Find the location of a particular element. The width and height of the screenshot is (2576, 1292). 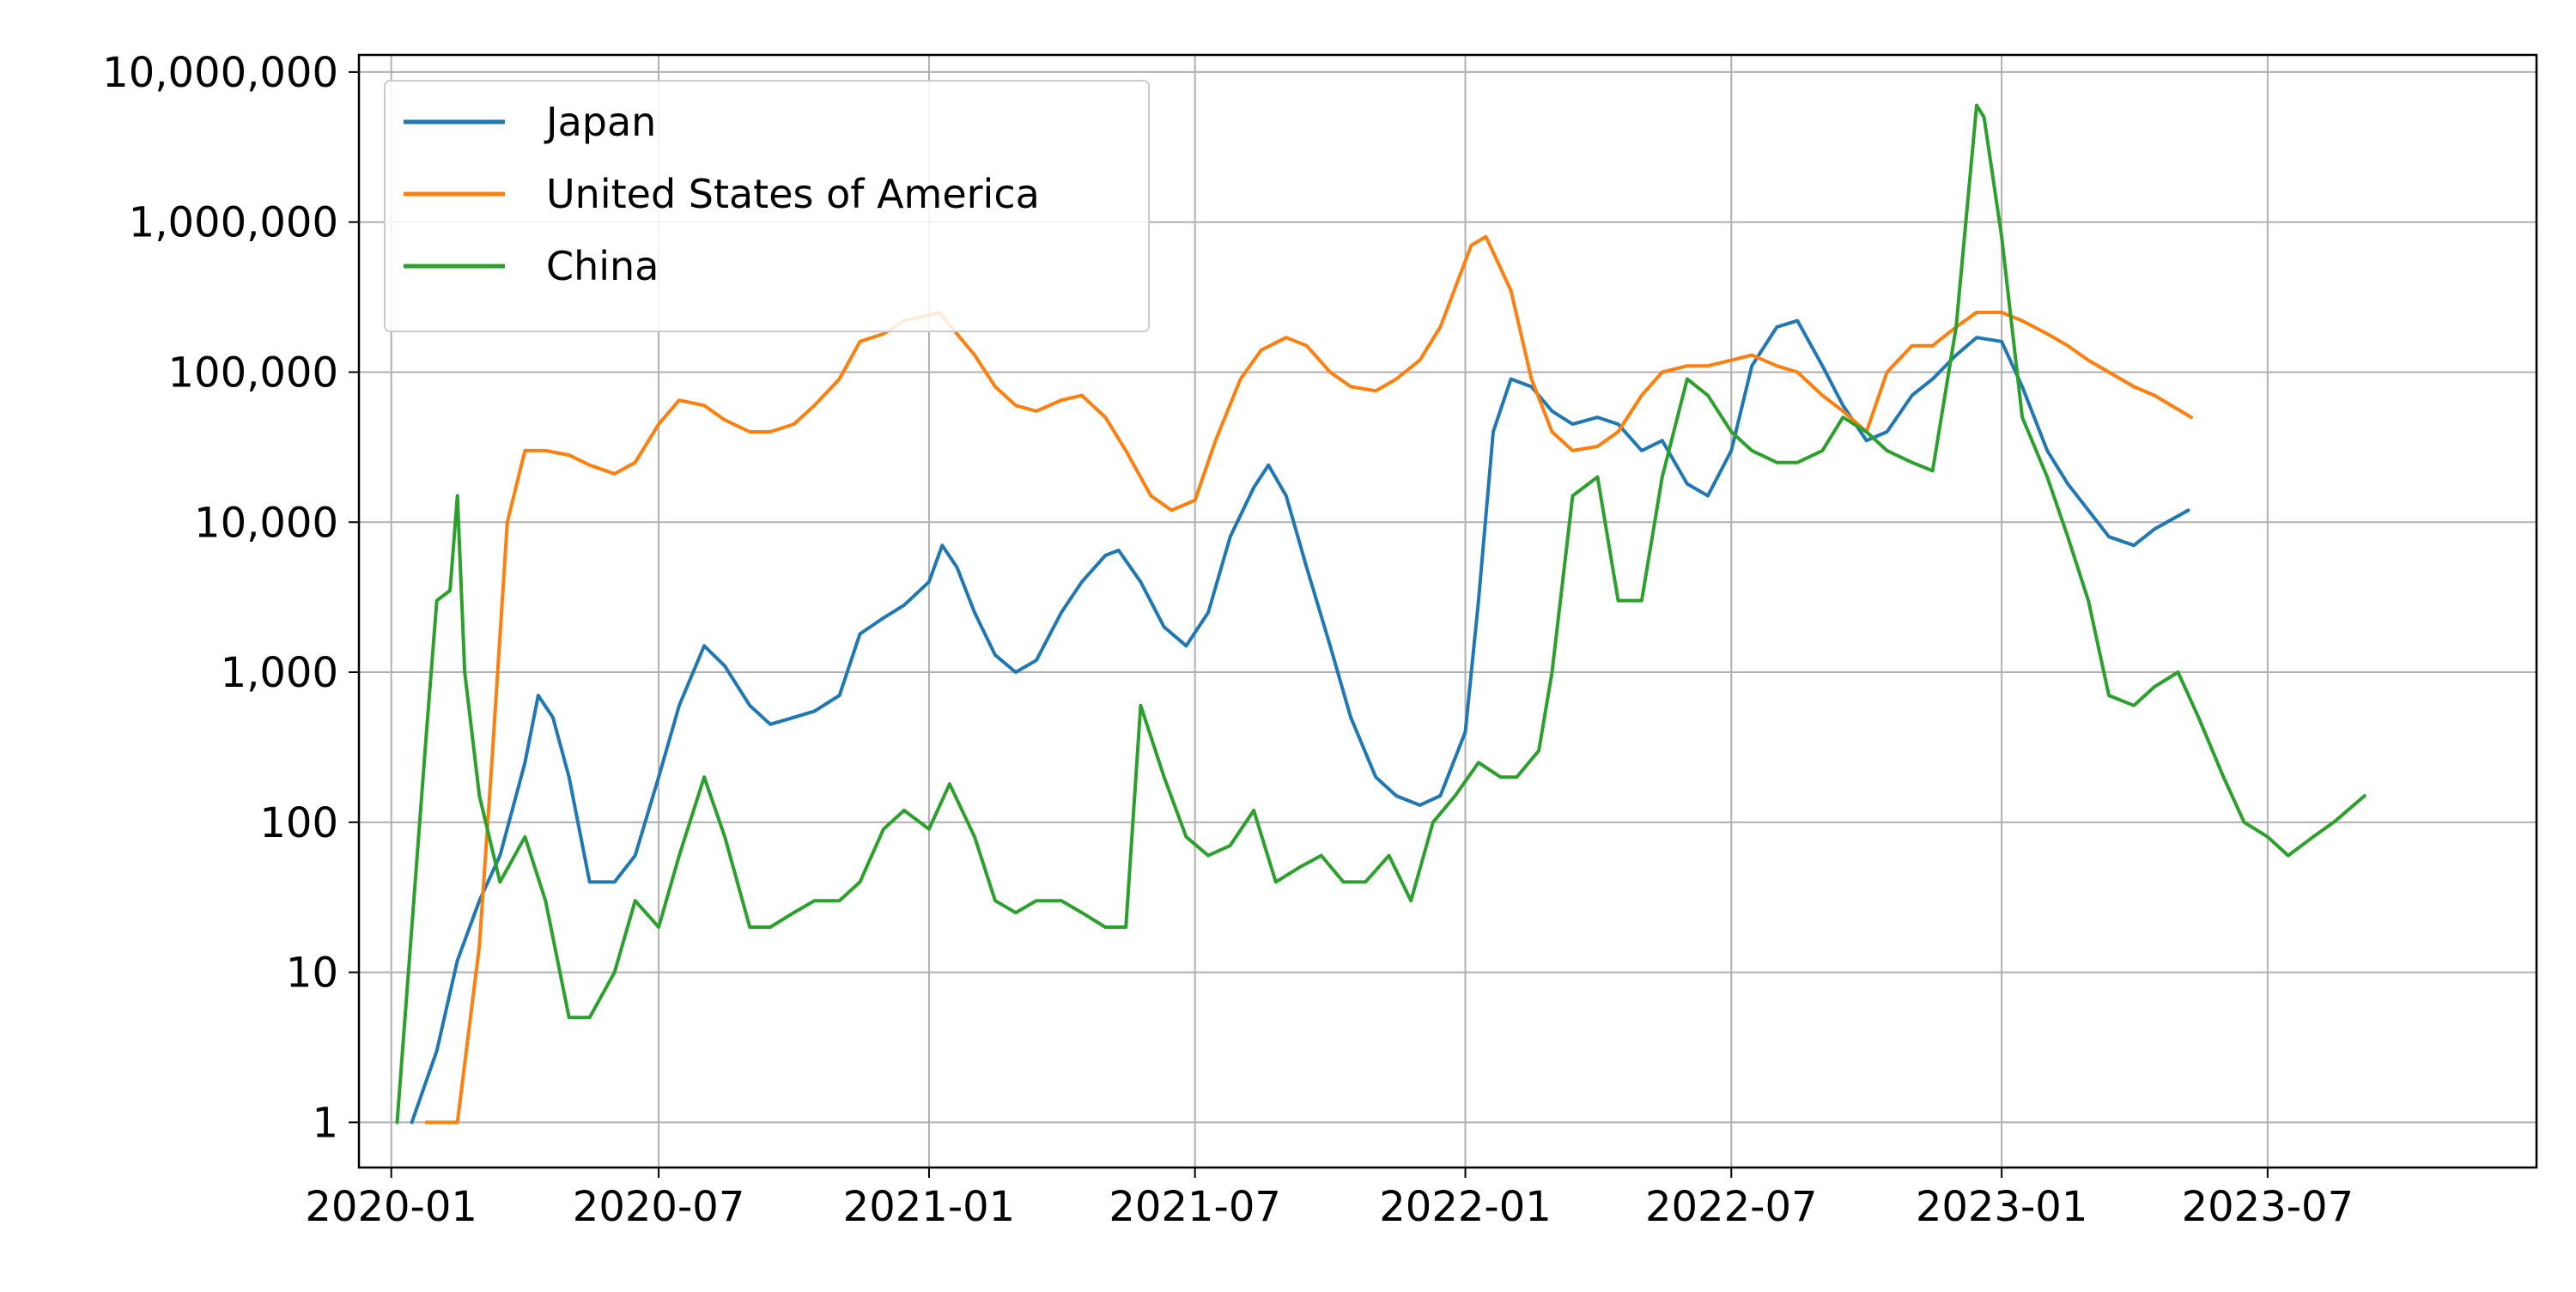

legend: Japan United States of America China is located at coordinates (767, 206).